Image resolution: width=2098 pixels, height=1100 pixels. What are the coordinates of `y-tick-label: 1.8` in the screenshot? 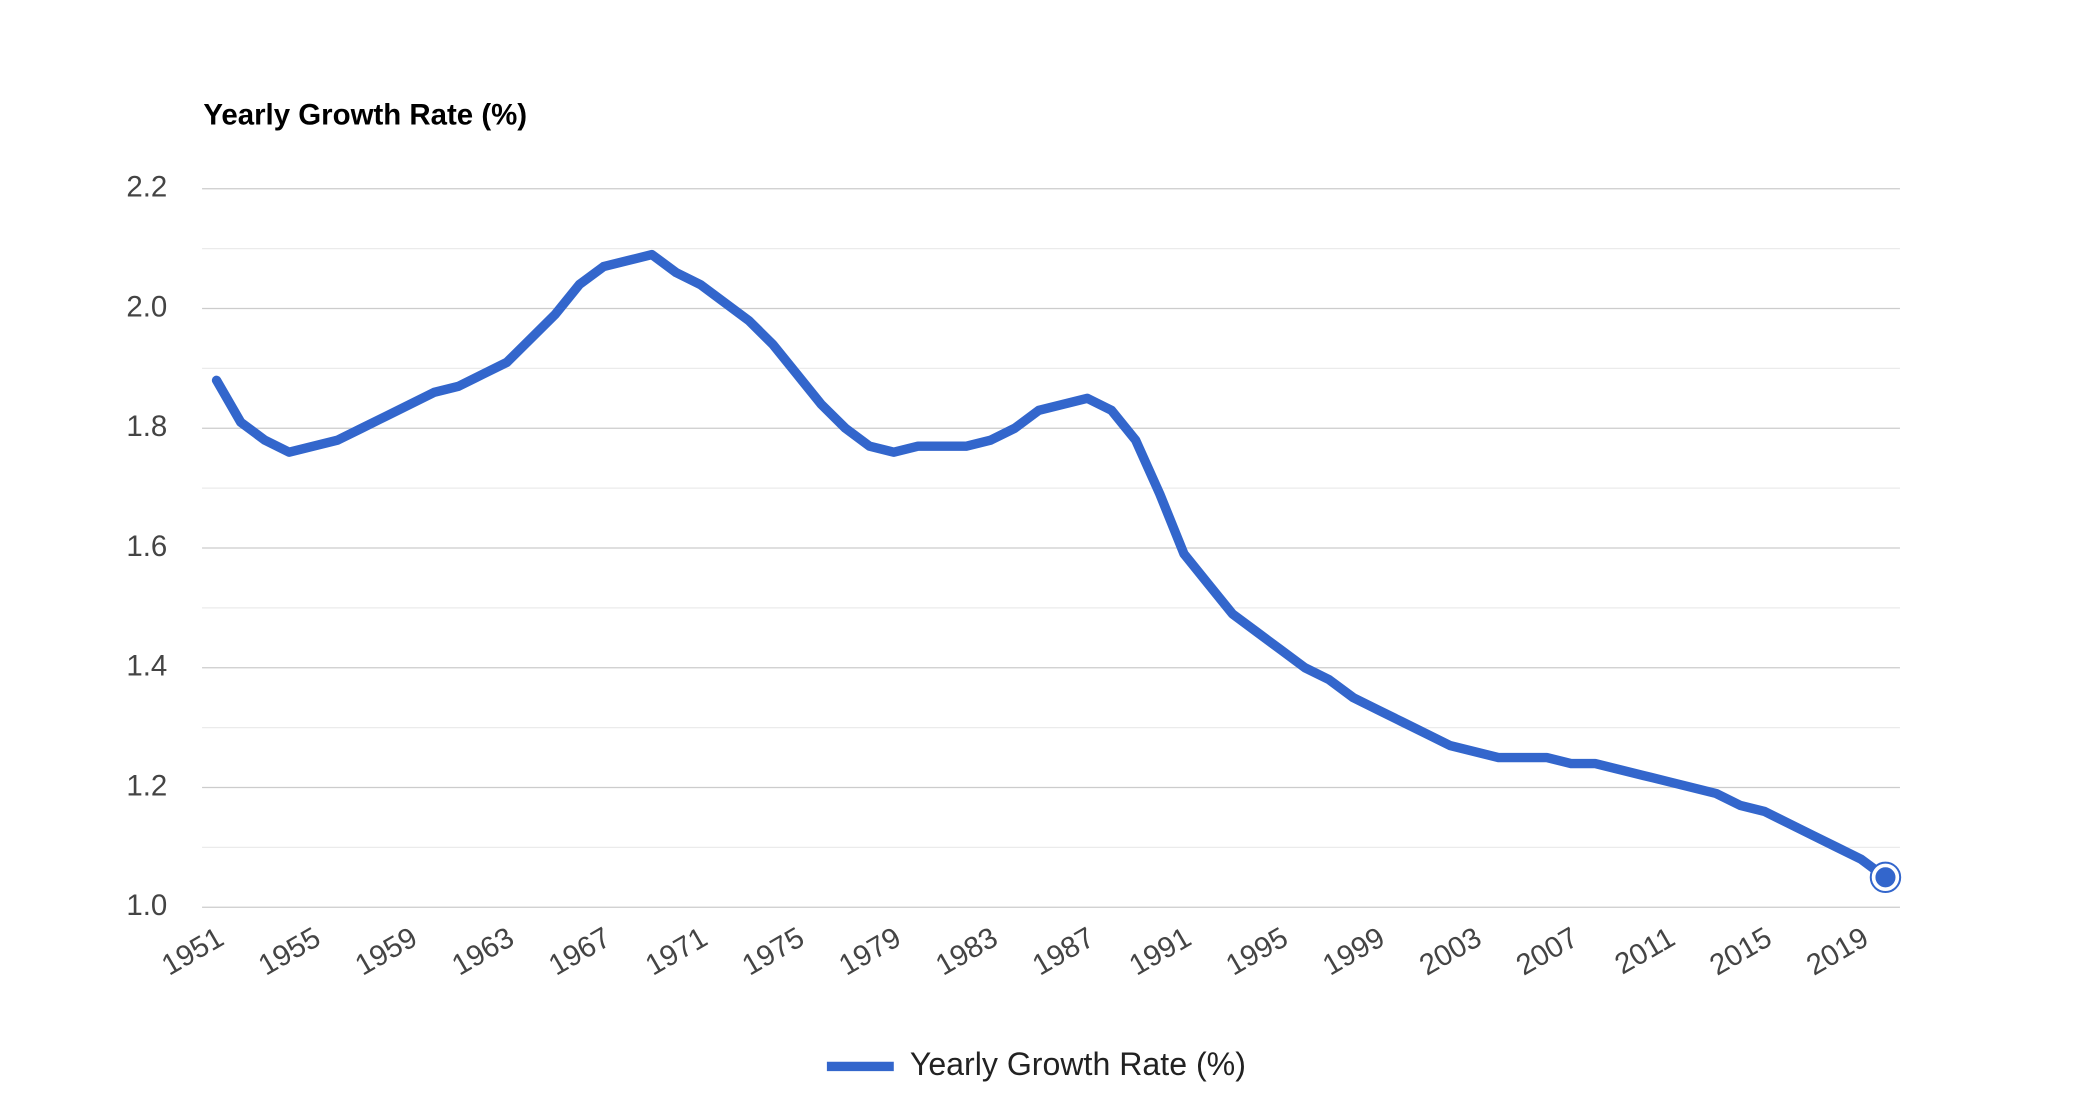 It's located at (146, 426).